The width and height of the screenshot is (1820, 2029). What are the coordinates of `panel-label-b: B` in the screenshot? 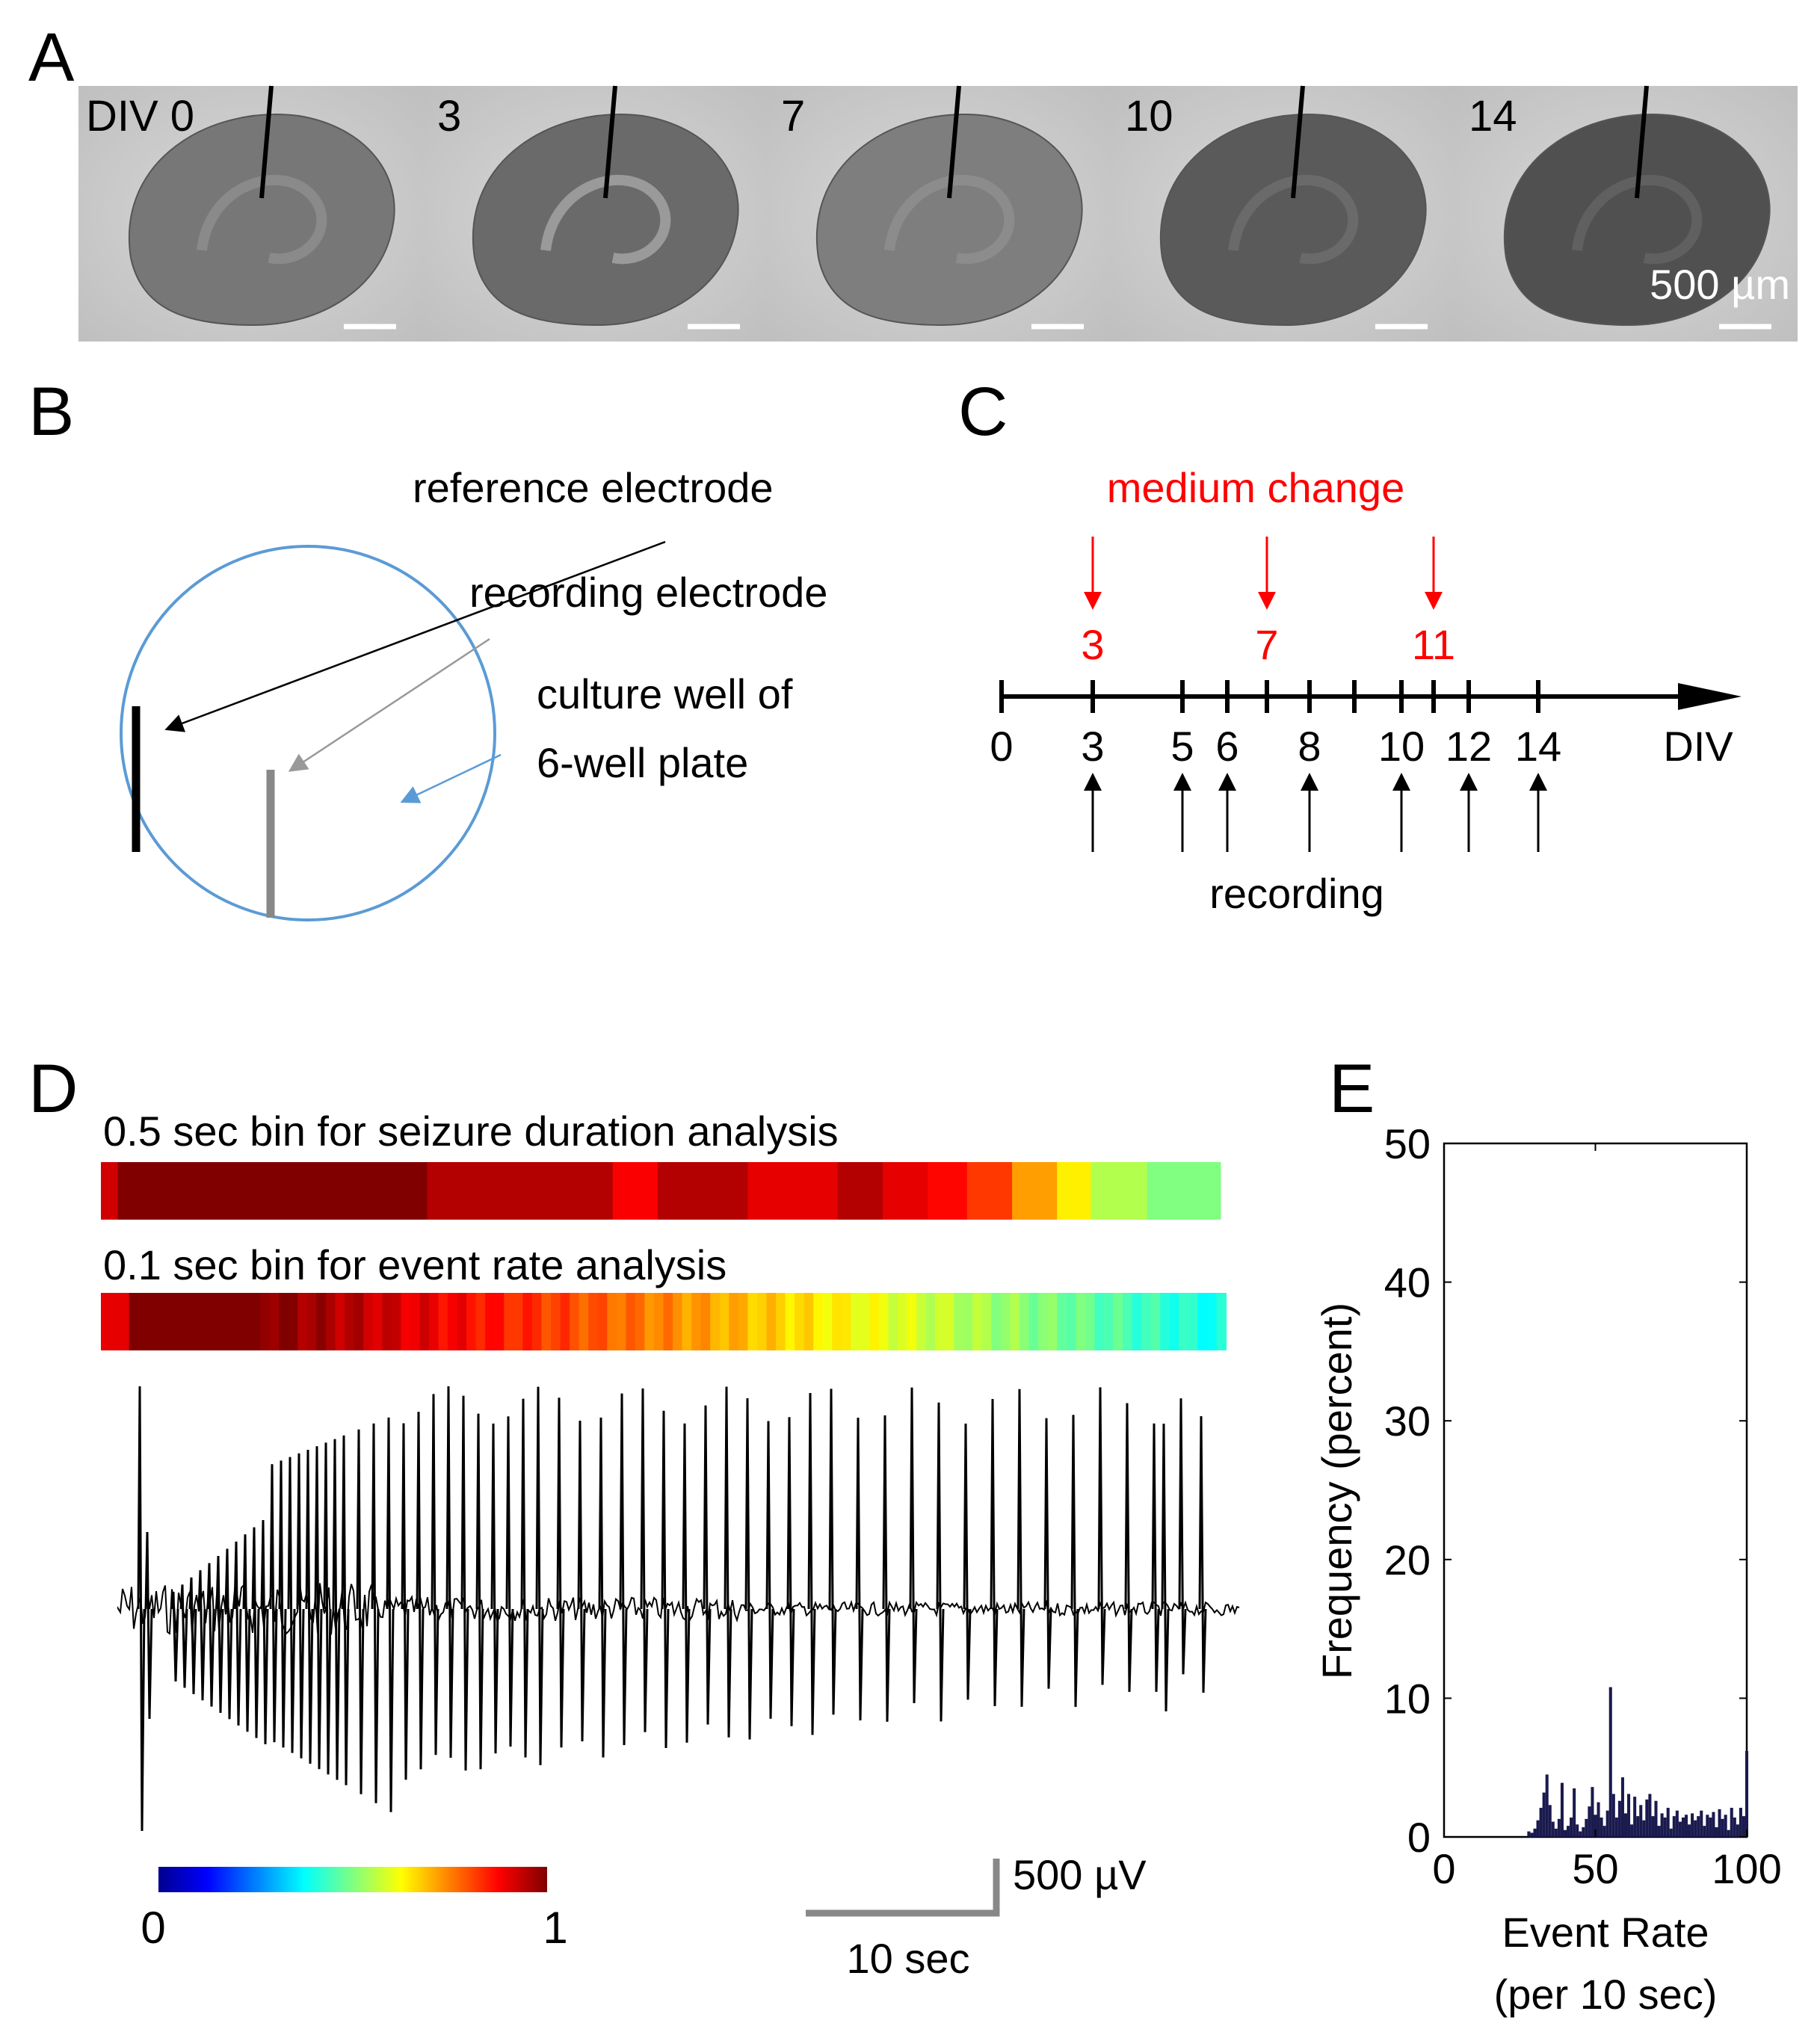 It's located at (51, 412).